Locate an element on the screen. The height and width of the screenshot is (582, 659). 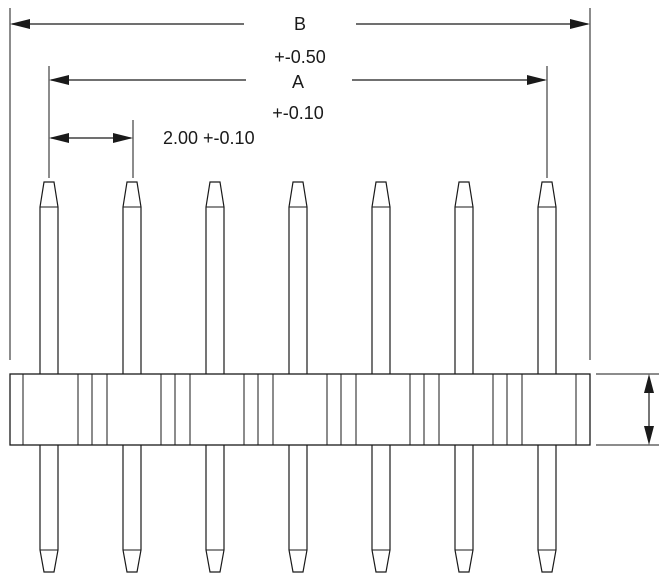
dimension-a: A +-0.10 is located at coordinates (298, 122).